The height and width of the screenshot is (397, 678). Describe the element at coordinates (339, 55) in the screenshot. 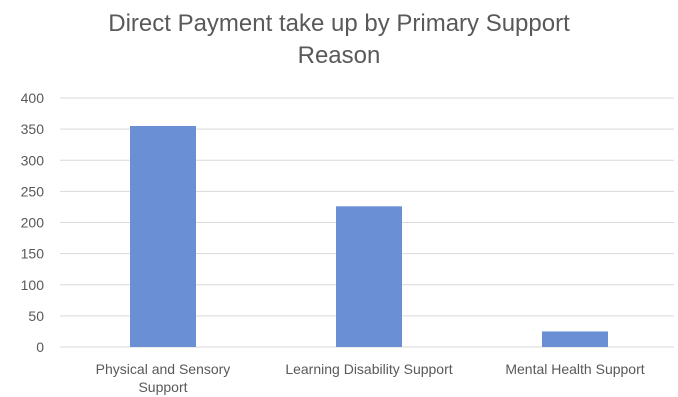

I see `chart-title-line-2: Reason` at that location.